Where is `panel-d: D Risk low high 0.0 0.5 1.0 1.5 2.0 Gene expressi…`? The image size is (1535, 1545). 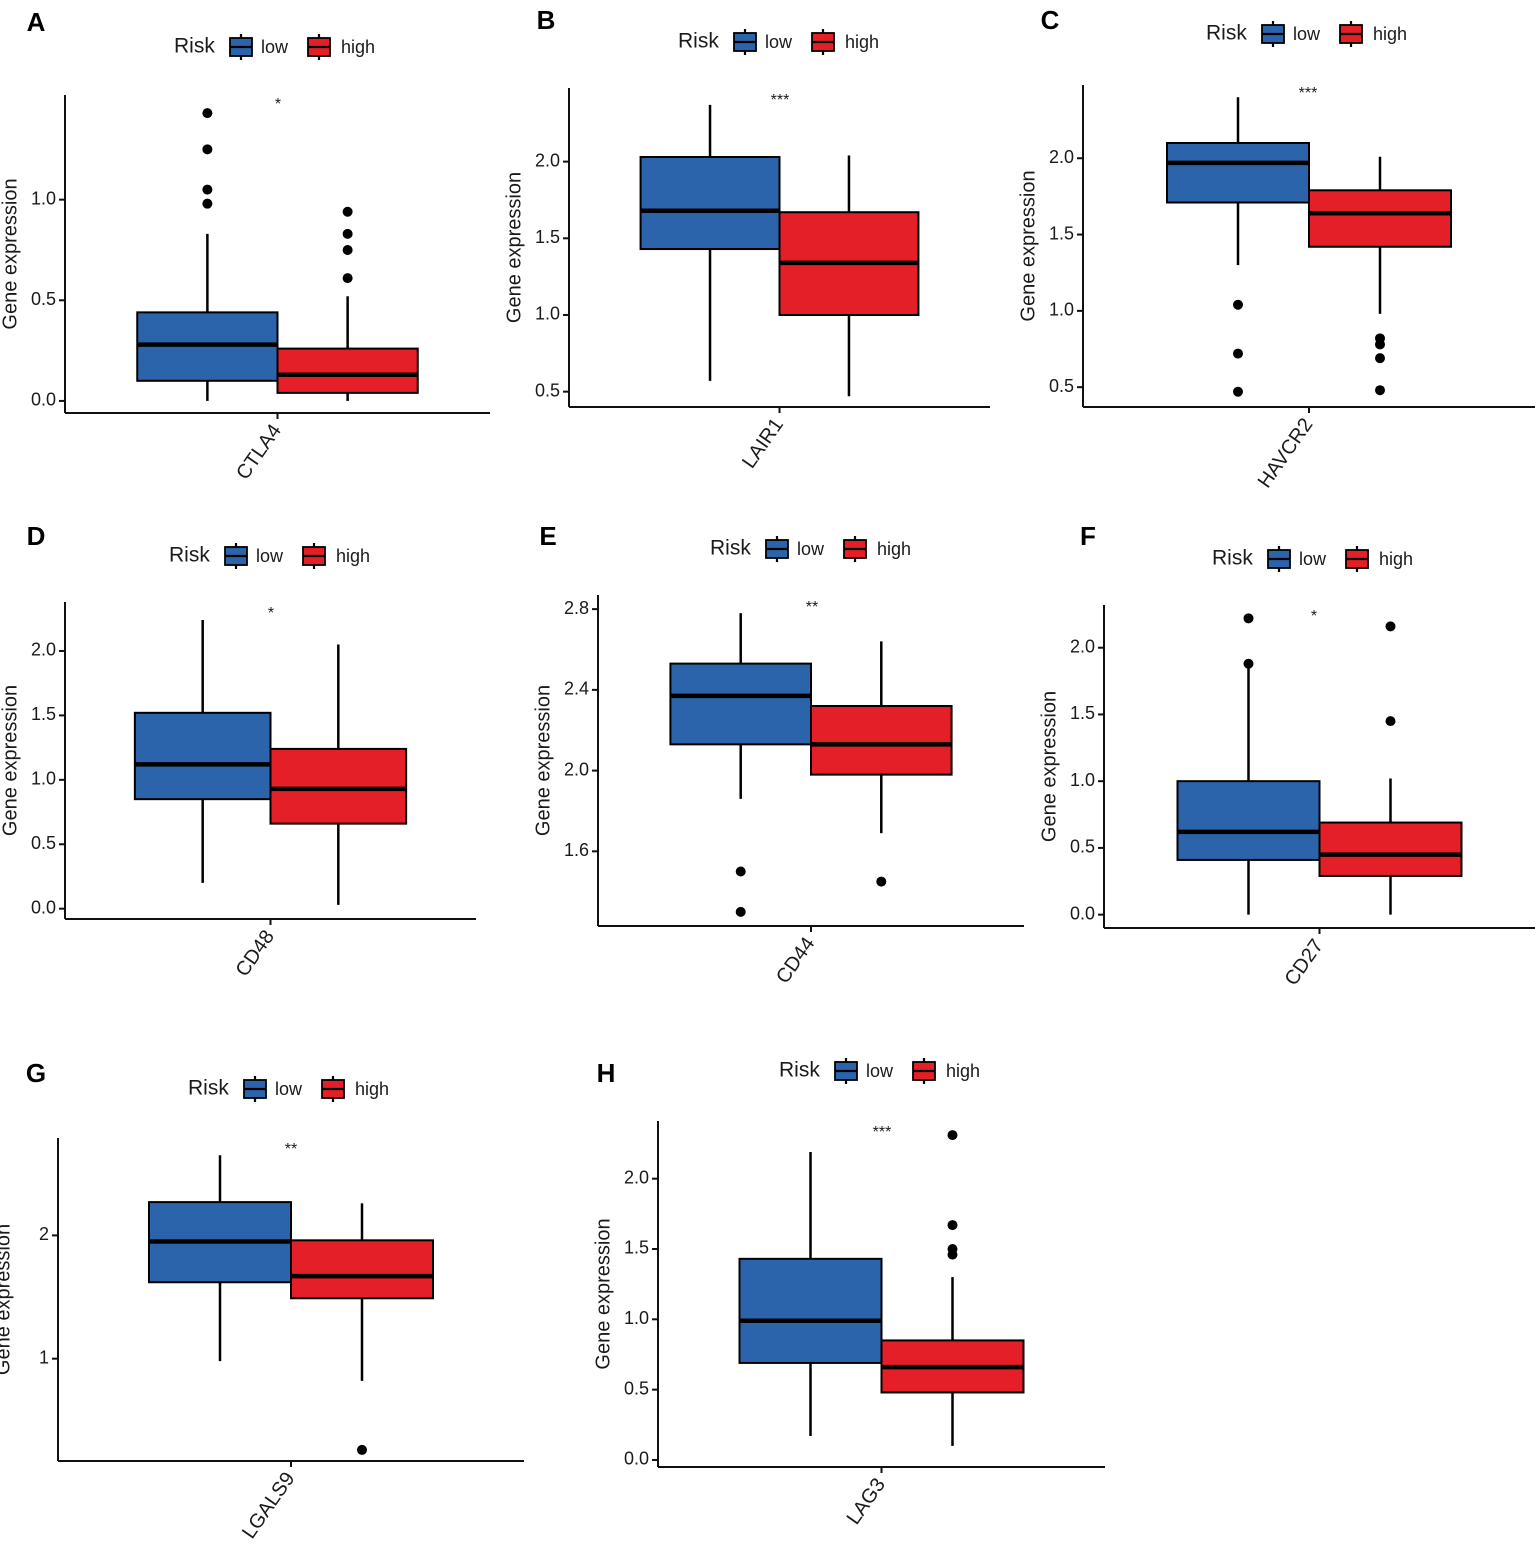 panel-d: D Risk low high 0.0 0.5 1.0 1.5 2.0 Gene expressi… is located at coordinates (238, 751).